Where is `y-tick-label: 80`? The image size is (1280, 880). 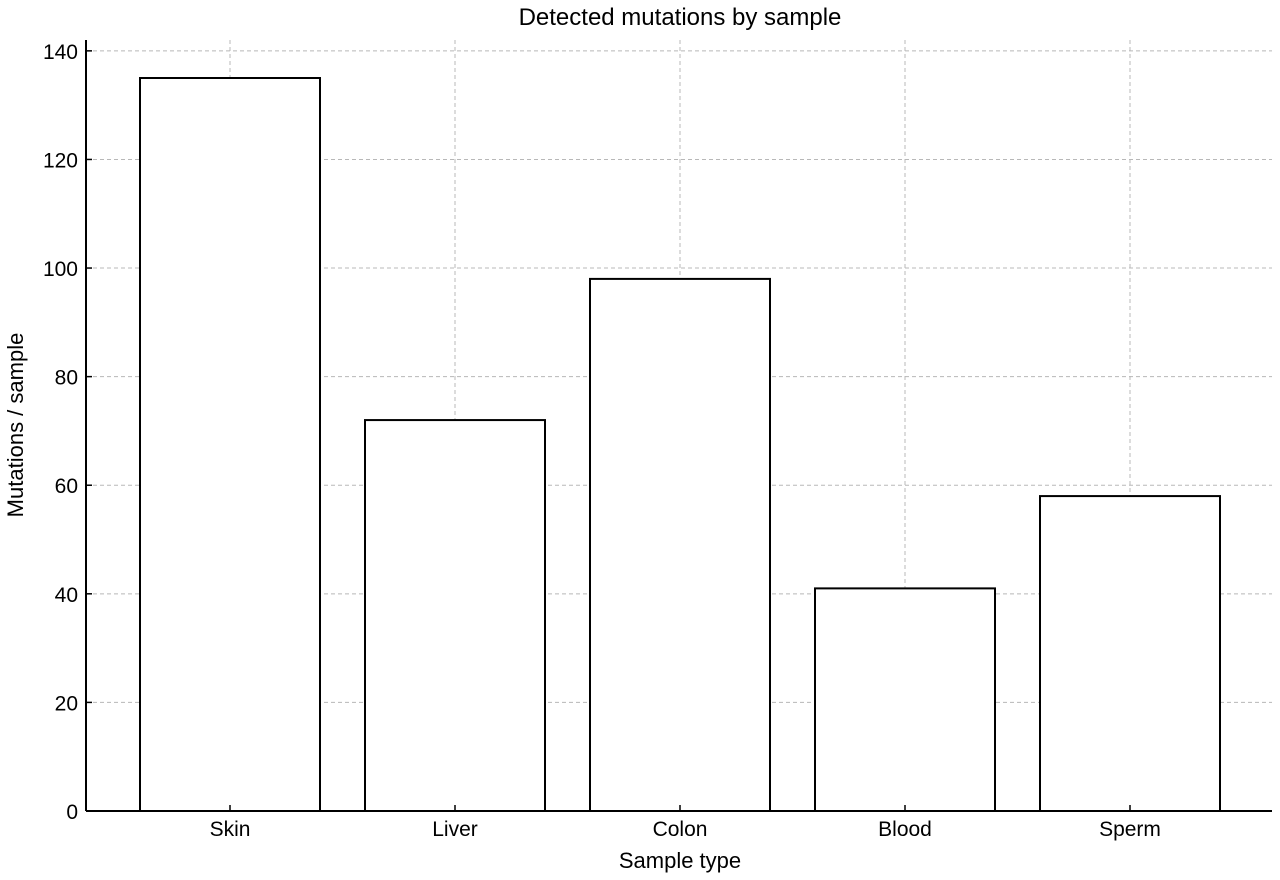
y-tick-label: 80 is located at coordinates (66, 378).